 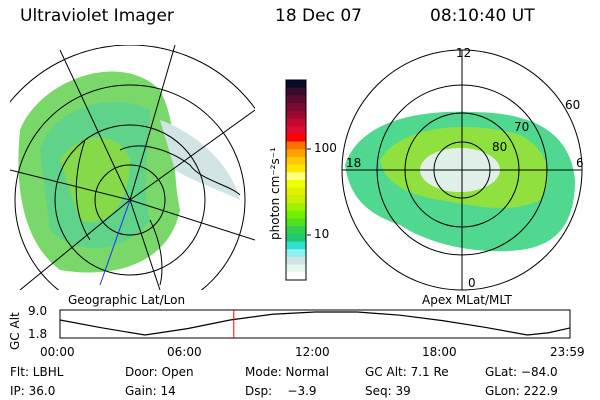 I want to click on glon-status: GLon: 222.9, so click(x=521, y=391).